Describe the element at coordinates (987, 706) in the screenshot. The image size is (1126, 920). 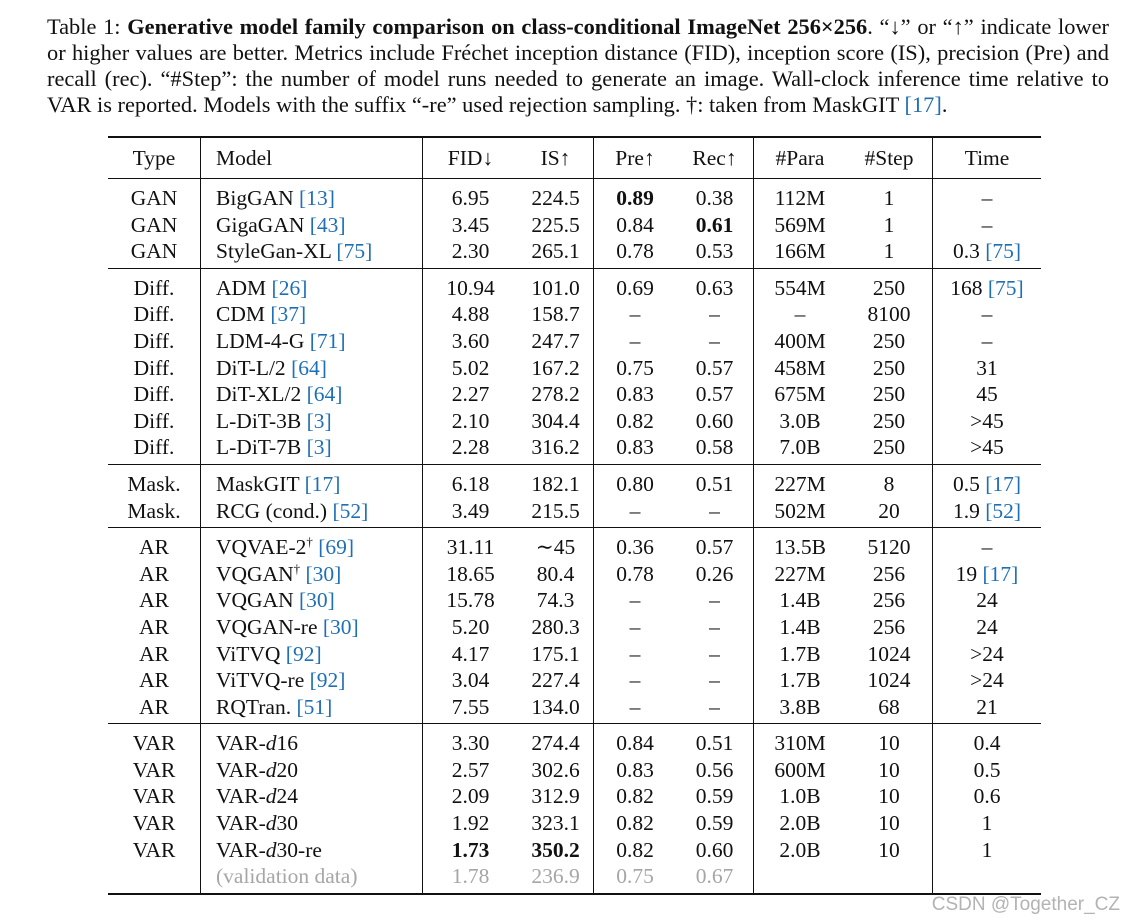
I see `time-value: 21` at that location.